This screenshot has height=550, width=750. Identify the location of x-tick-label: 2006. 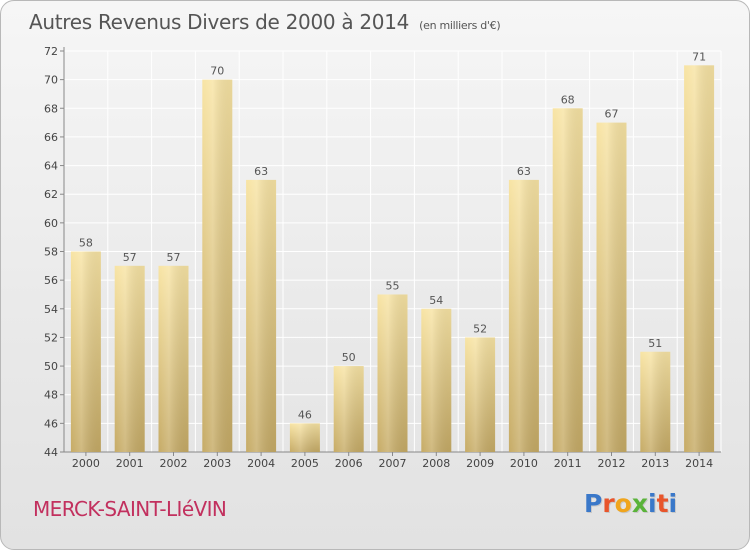
(349, 463).